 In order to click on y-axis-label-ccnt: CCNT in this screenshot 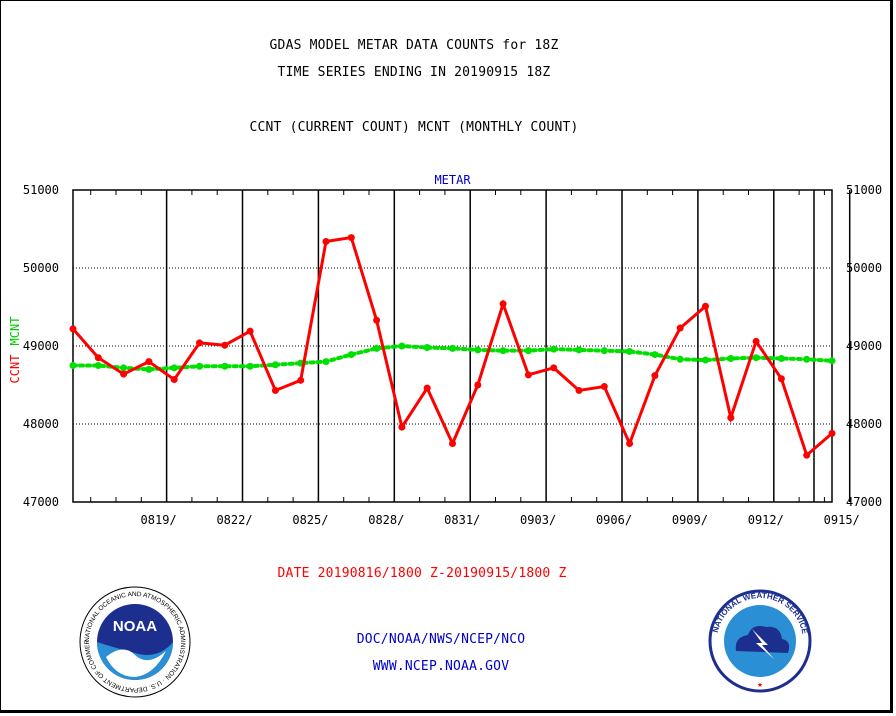, I will do `click(15, 369)`.